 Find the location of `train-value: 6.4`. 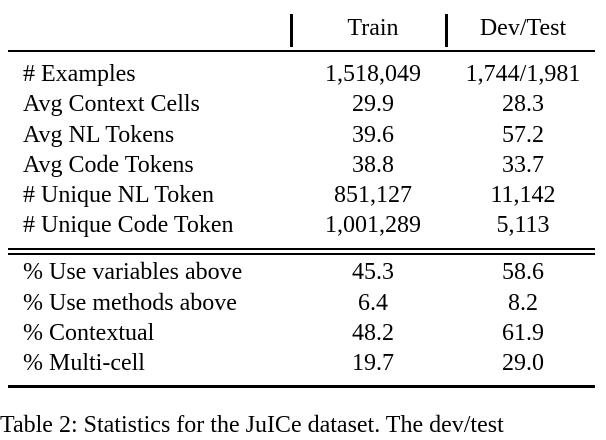

train-value: 6.4 is located at coordinates (373, 303).